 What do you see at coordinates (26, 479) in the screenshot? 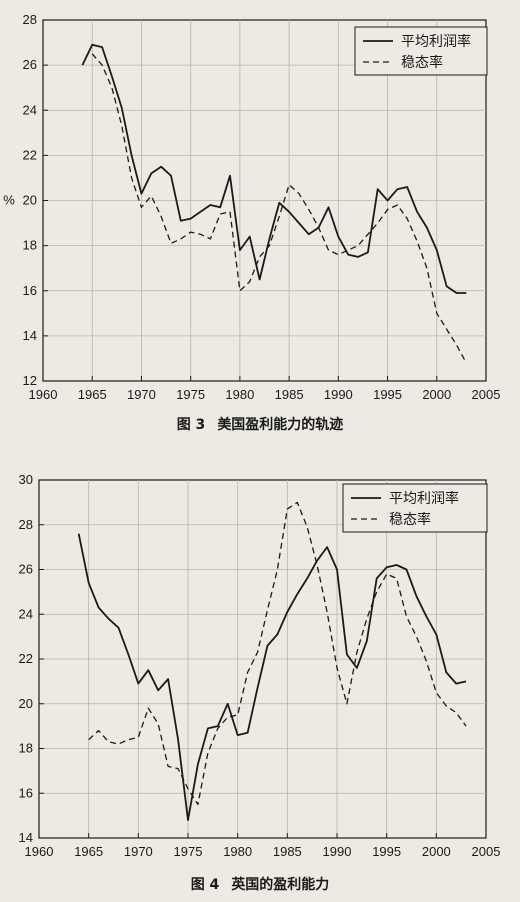
I see `y-tick-label: 30` at bounding box center [26, 479].